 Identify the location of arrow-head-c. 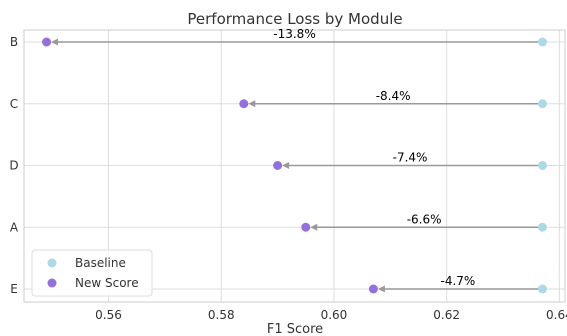
(252, 104).